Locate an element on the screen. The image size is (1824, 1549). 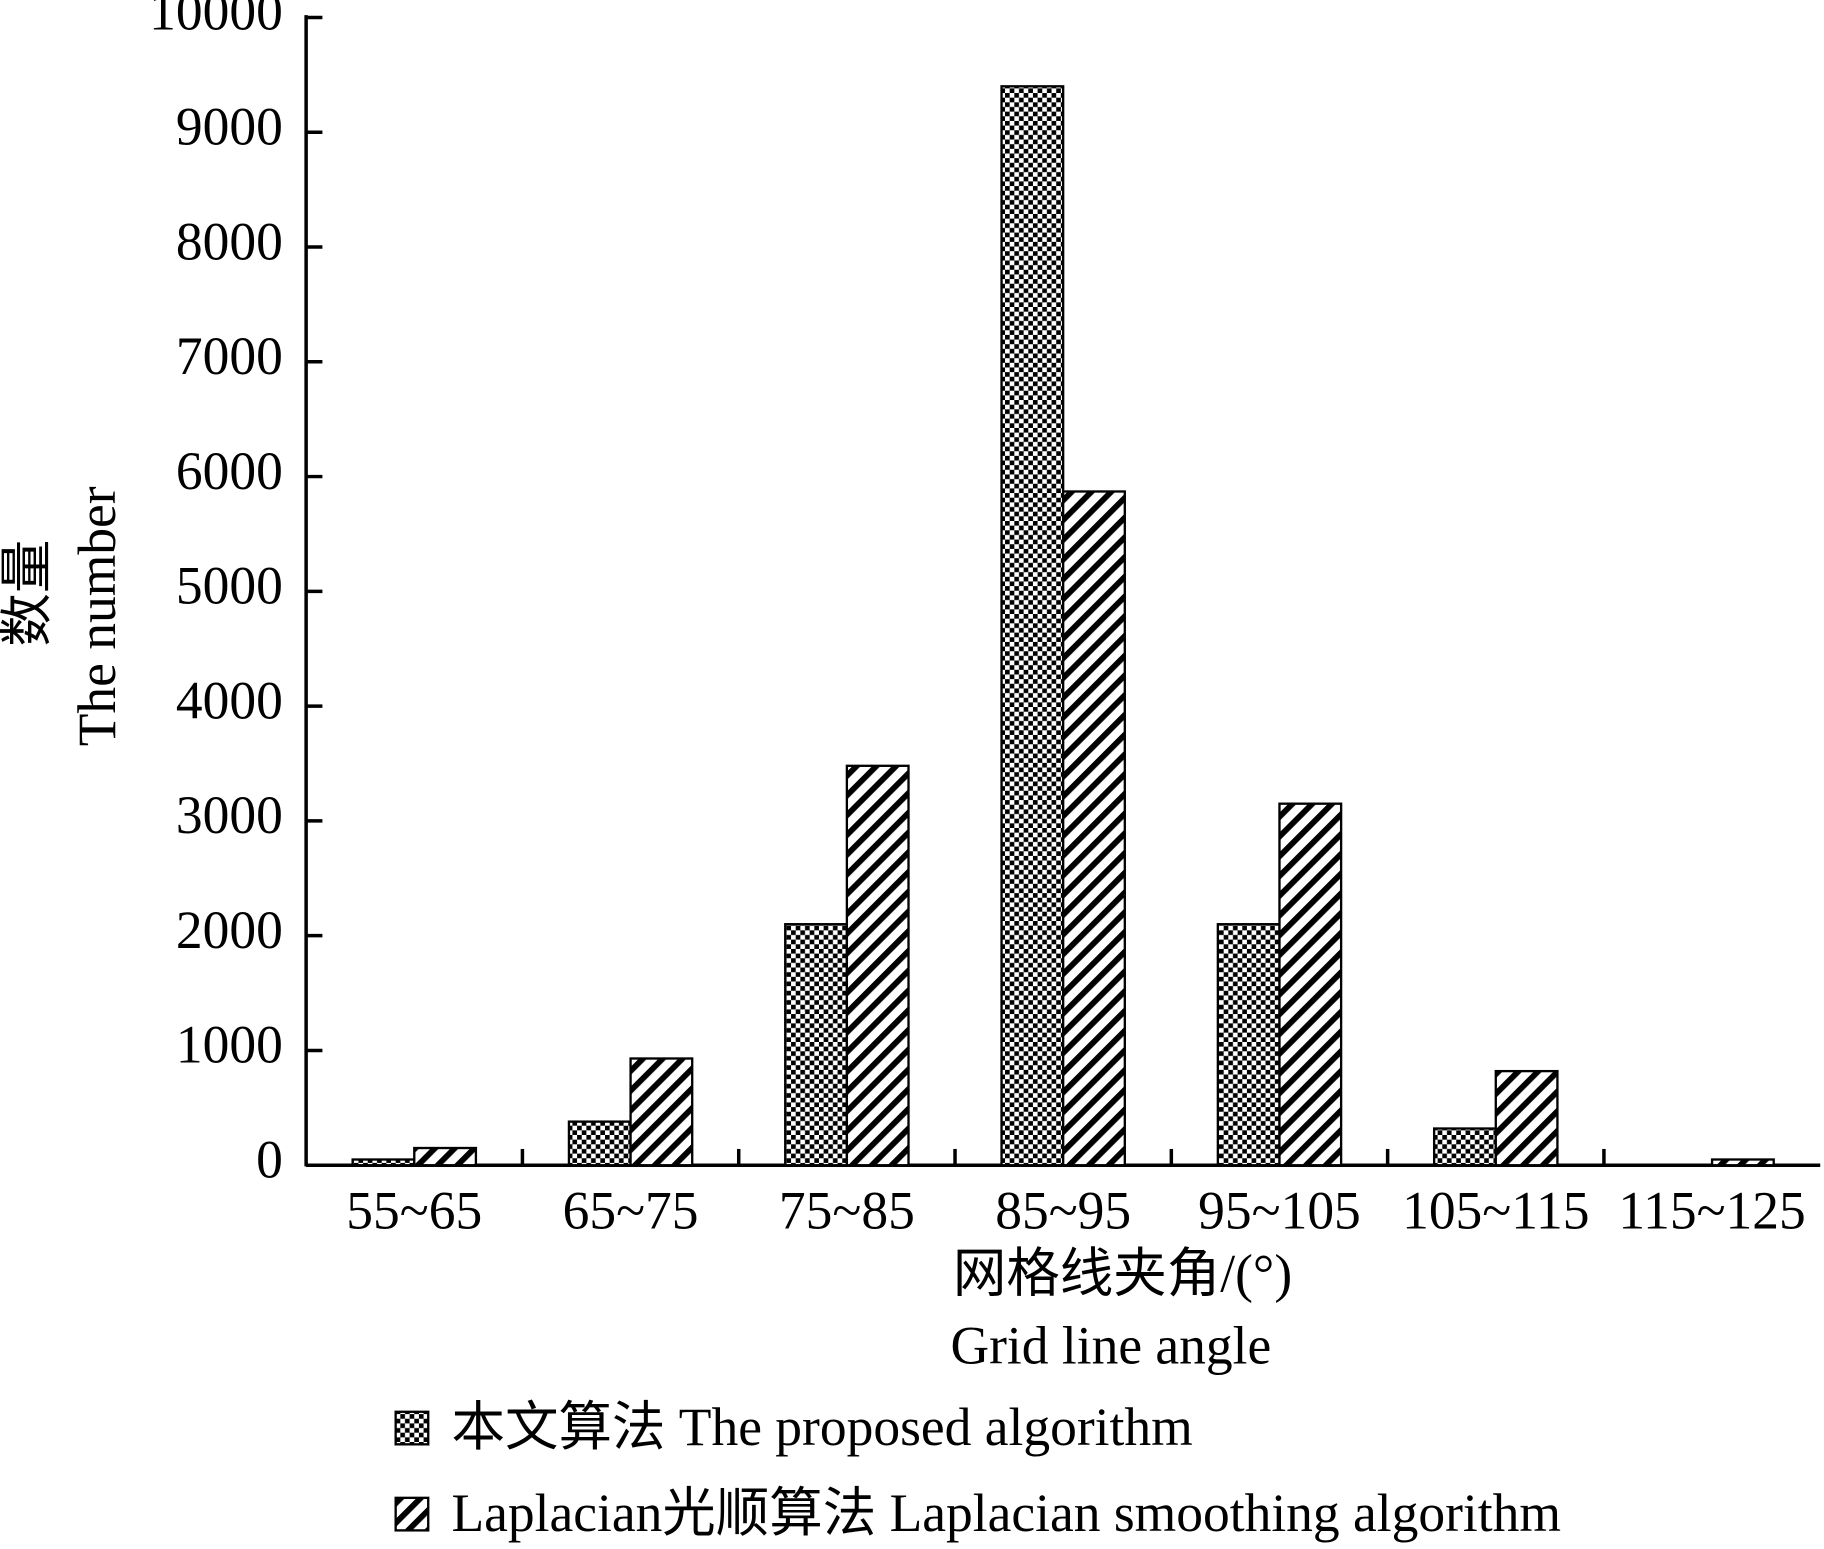
x-axis-label: 网格线夹角/(°) is located at coordinates (1122, 1273).